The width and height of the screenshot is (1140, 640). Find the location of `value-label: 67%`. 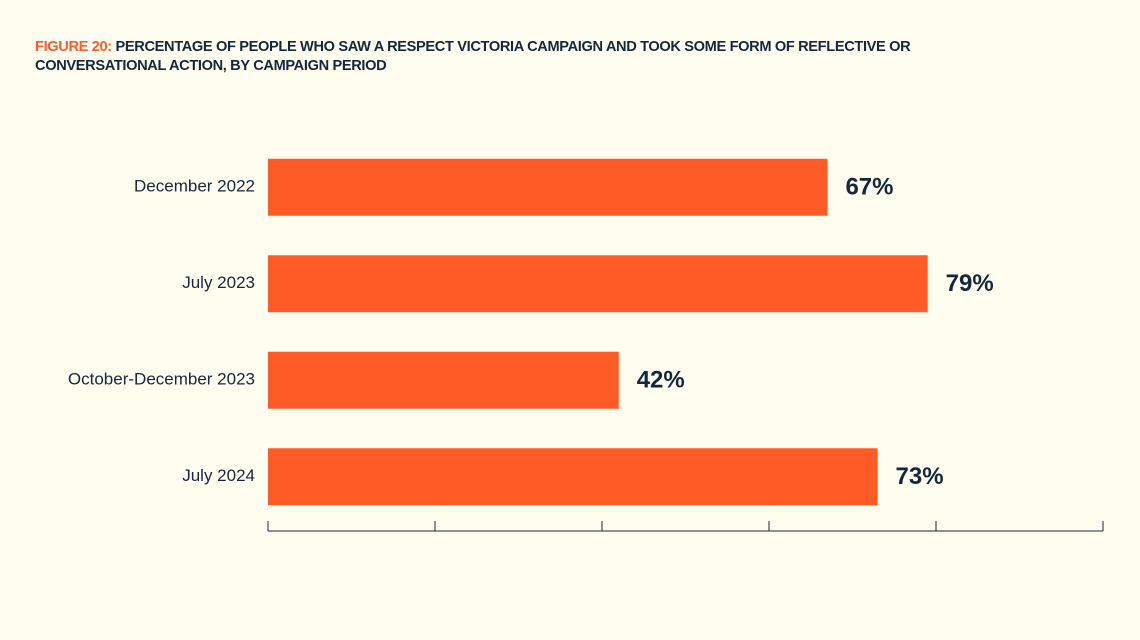

value-label: 67% is located at coordinates (869, 187).